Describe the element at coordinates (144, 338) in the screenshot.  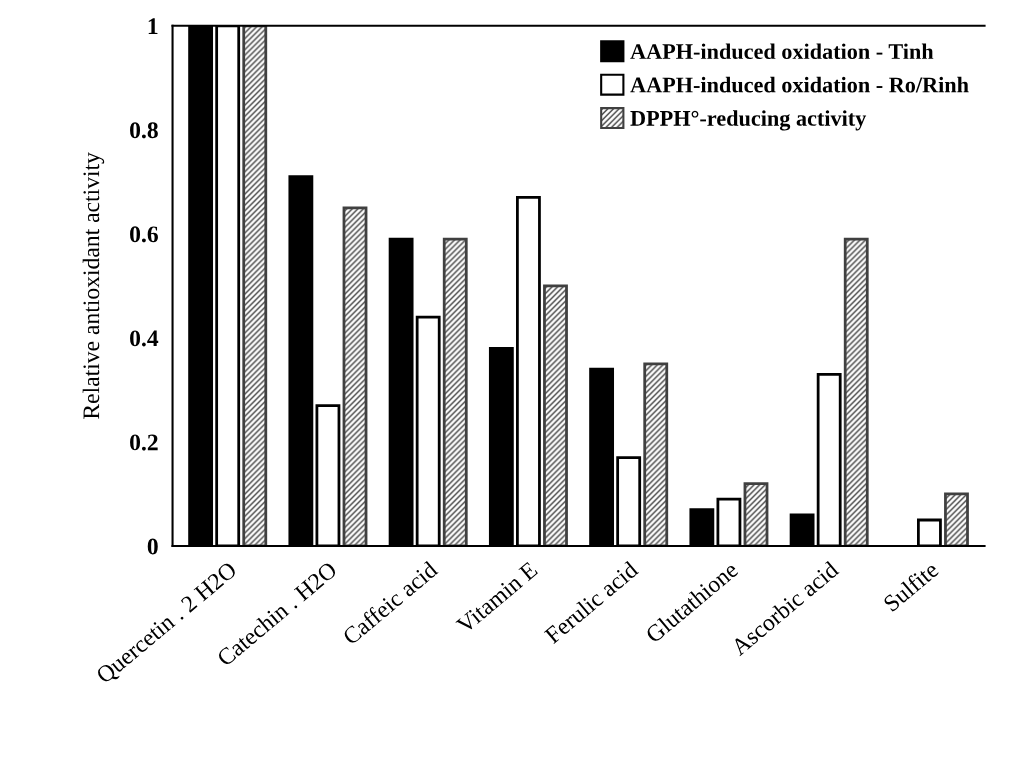
I see `y-tick-label: 0.4` at that location.